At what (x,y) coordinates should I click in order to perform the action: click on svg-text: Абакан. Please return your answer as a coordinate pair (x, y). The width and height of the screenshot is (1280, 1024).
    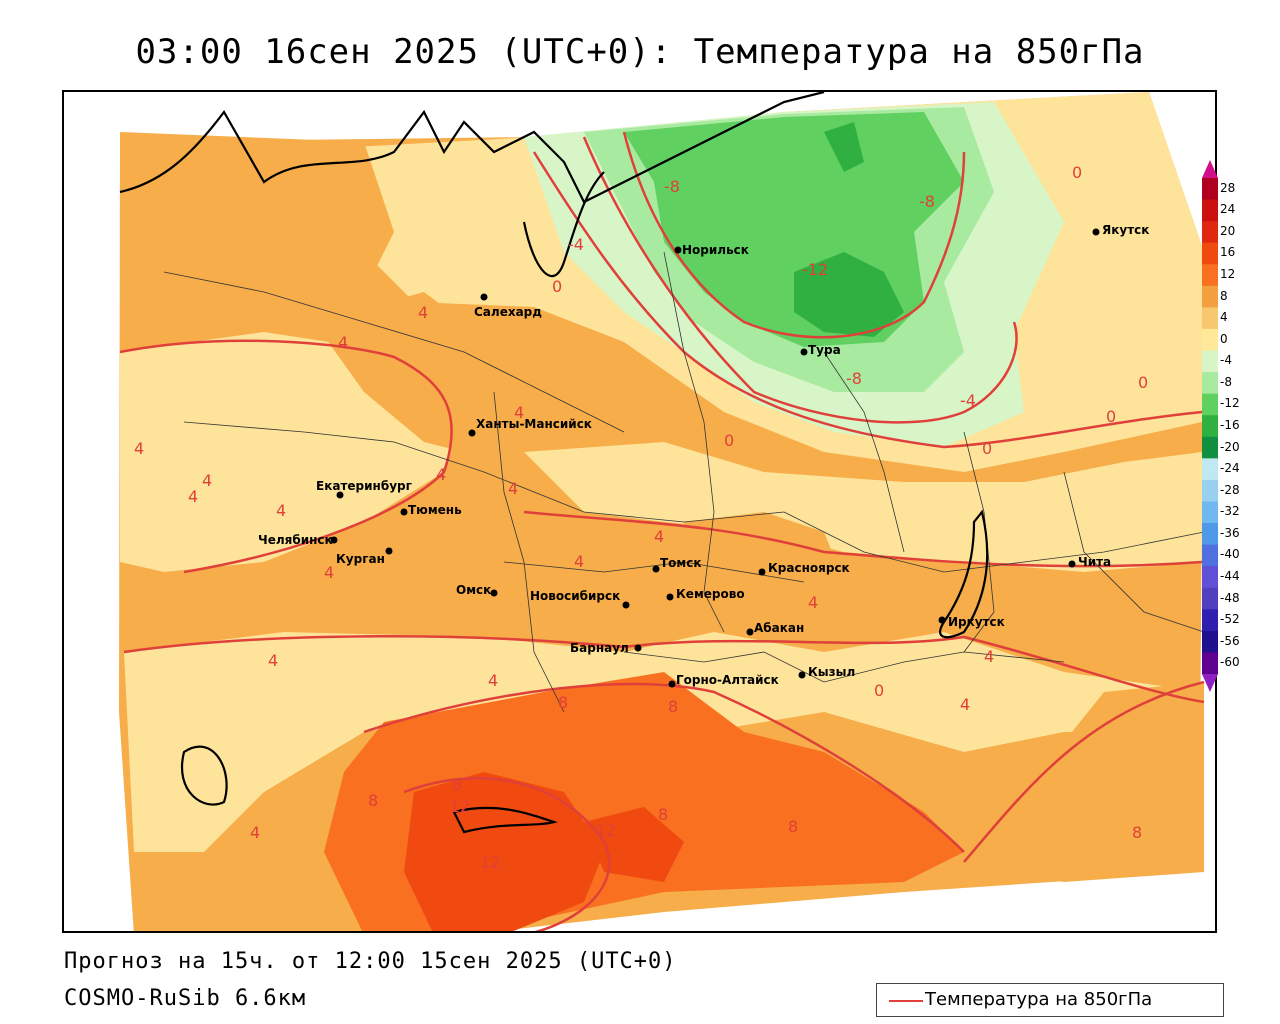
    Looking at the image, I should click on (779, 628).